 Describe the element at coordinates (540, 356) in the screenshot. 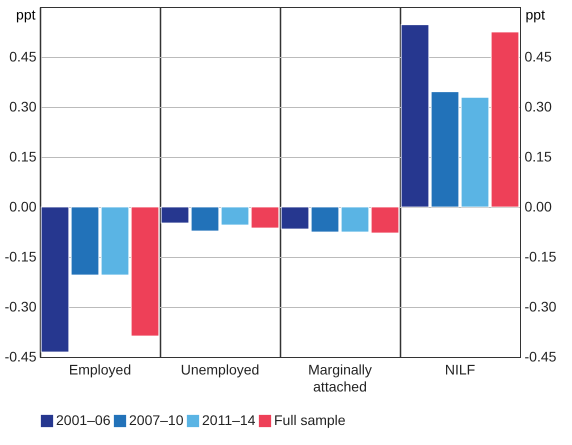

I see `y2-tick-label: -0.45` at that location.